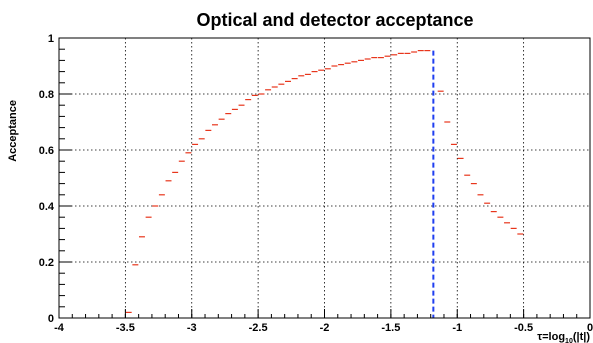  What do you see at coordinates (325, 328) in the screenshot?
I see `x-tick-label: -2` at bounding box center [325, 328].